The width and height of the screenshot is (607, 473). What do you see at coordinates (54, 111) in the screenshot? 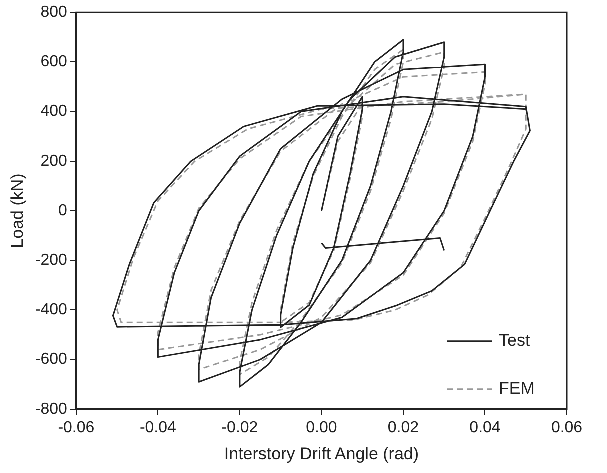
I see `y-tick-label: 400` at bounding box center [54, 111].